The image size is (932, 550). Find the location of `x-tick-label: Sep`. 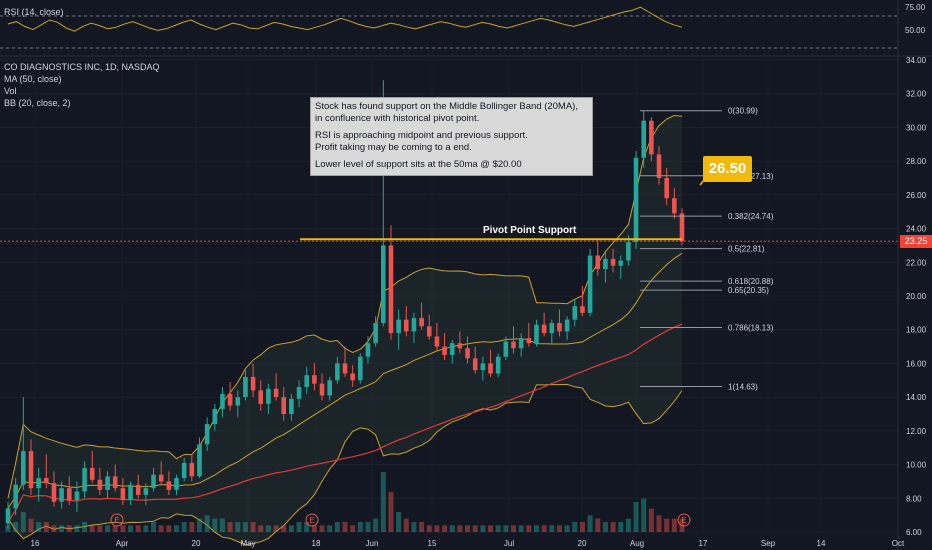

x-tick-label: Sep is located at coordinates (768, 543).